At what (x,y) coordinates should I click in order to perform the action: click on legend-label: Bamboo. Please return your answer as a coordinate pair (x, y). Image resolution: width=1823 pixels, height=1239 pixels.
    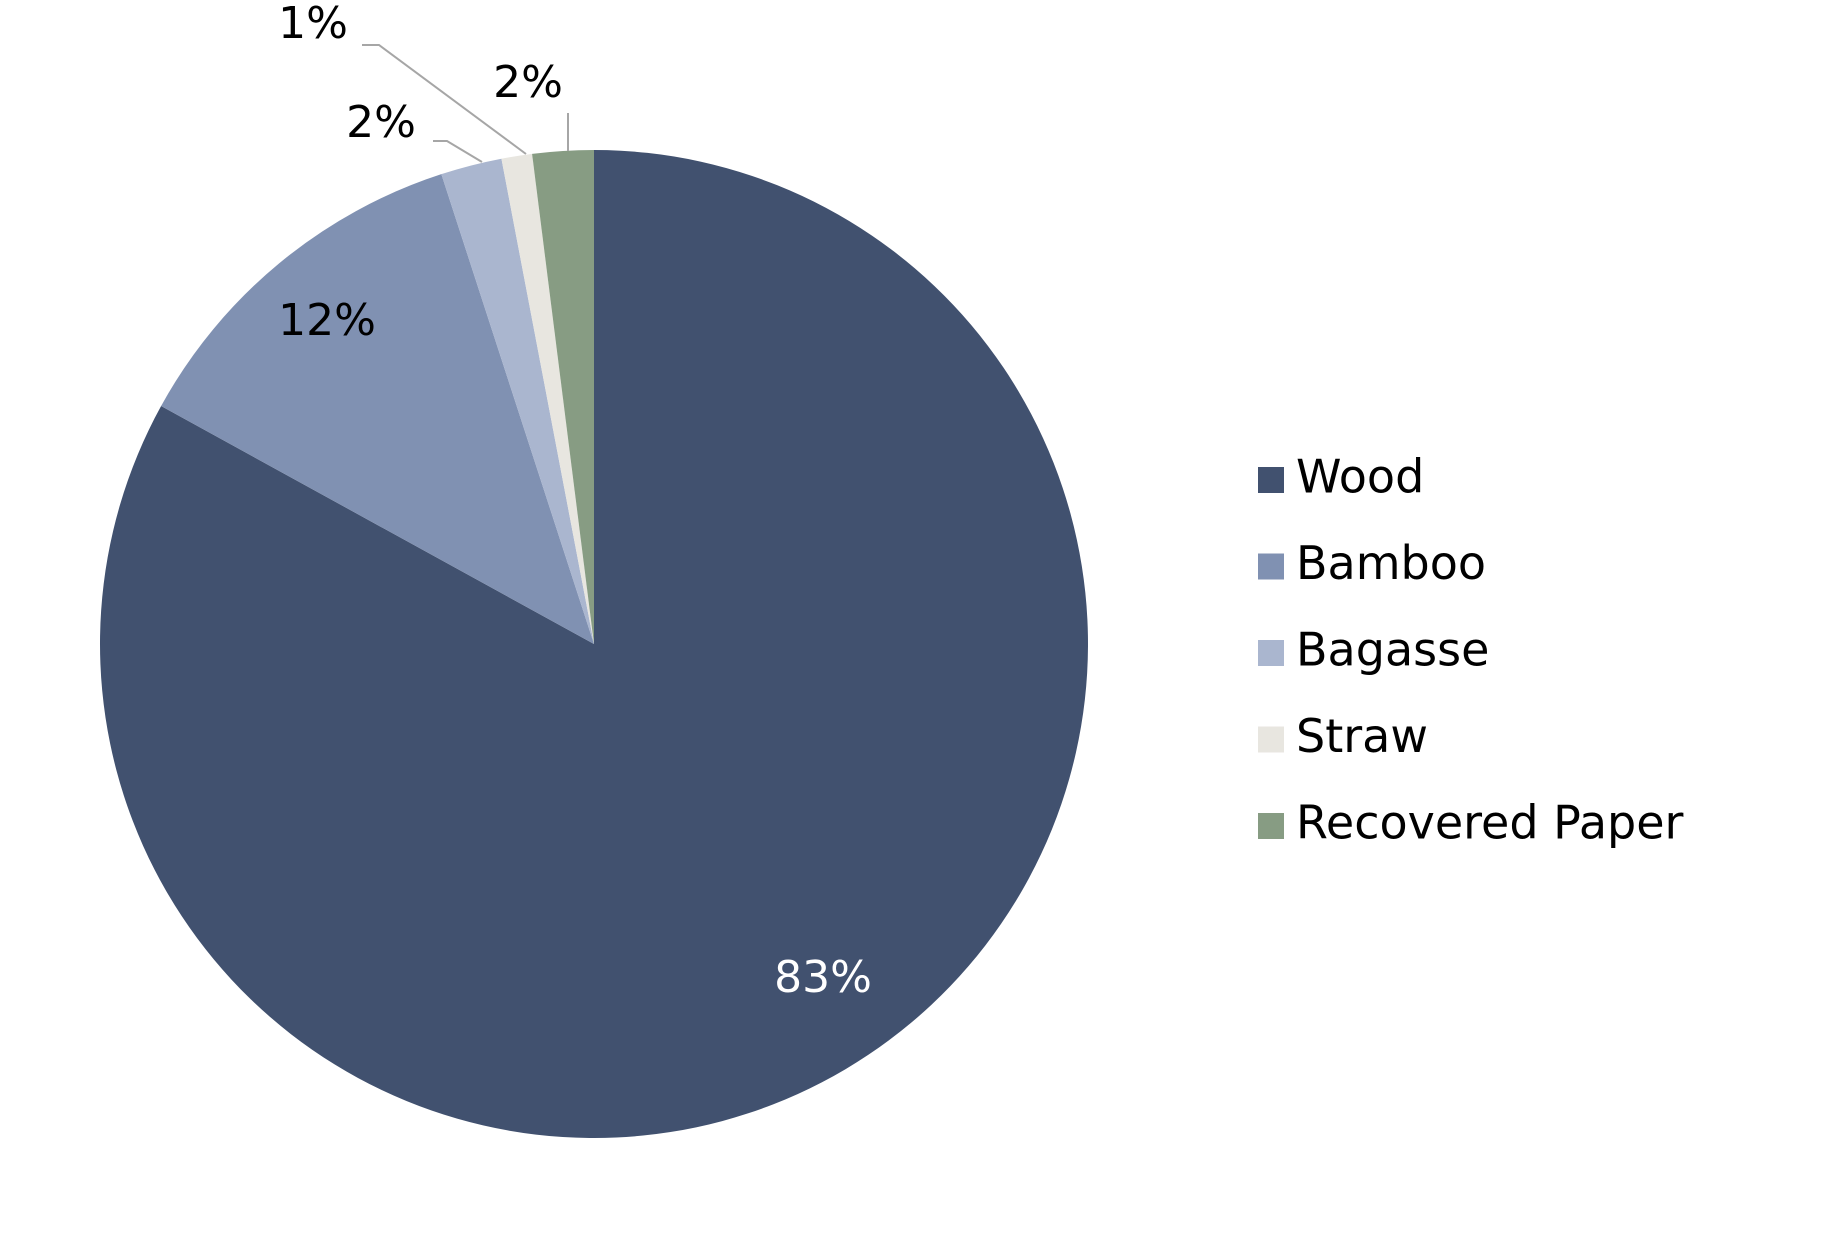
    Looking at the image, I should click on (1391, 563).